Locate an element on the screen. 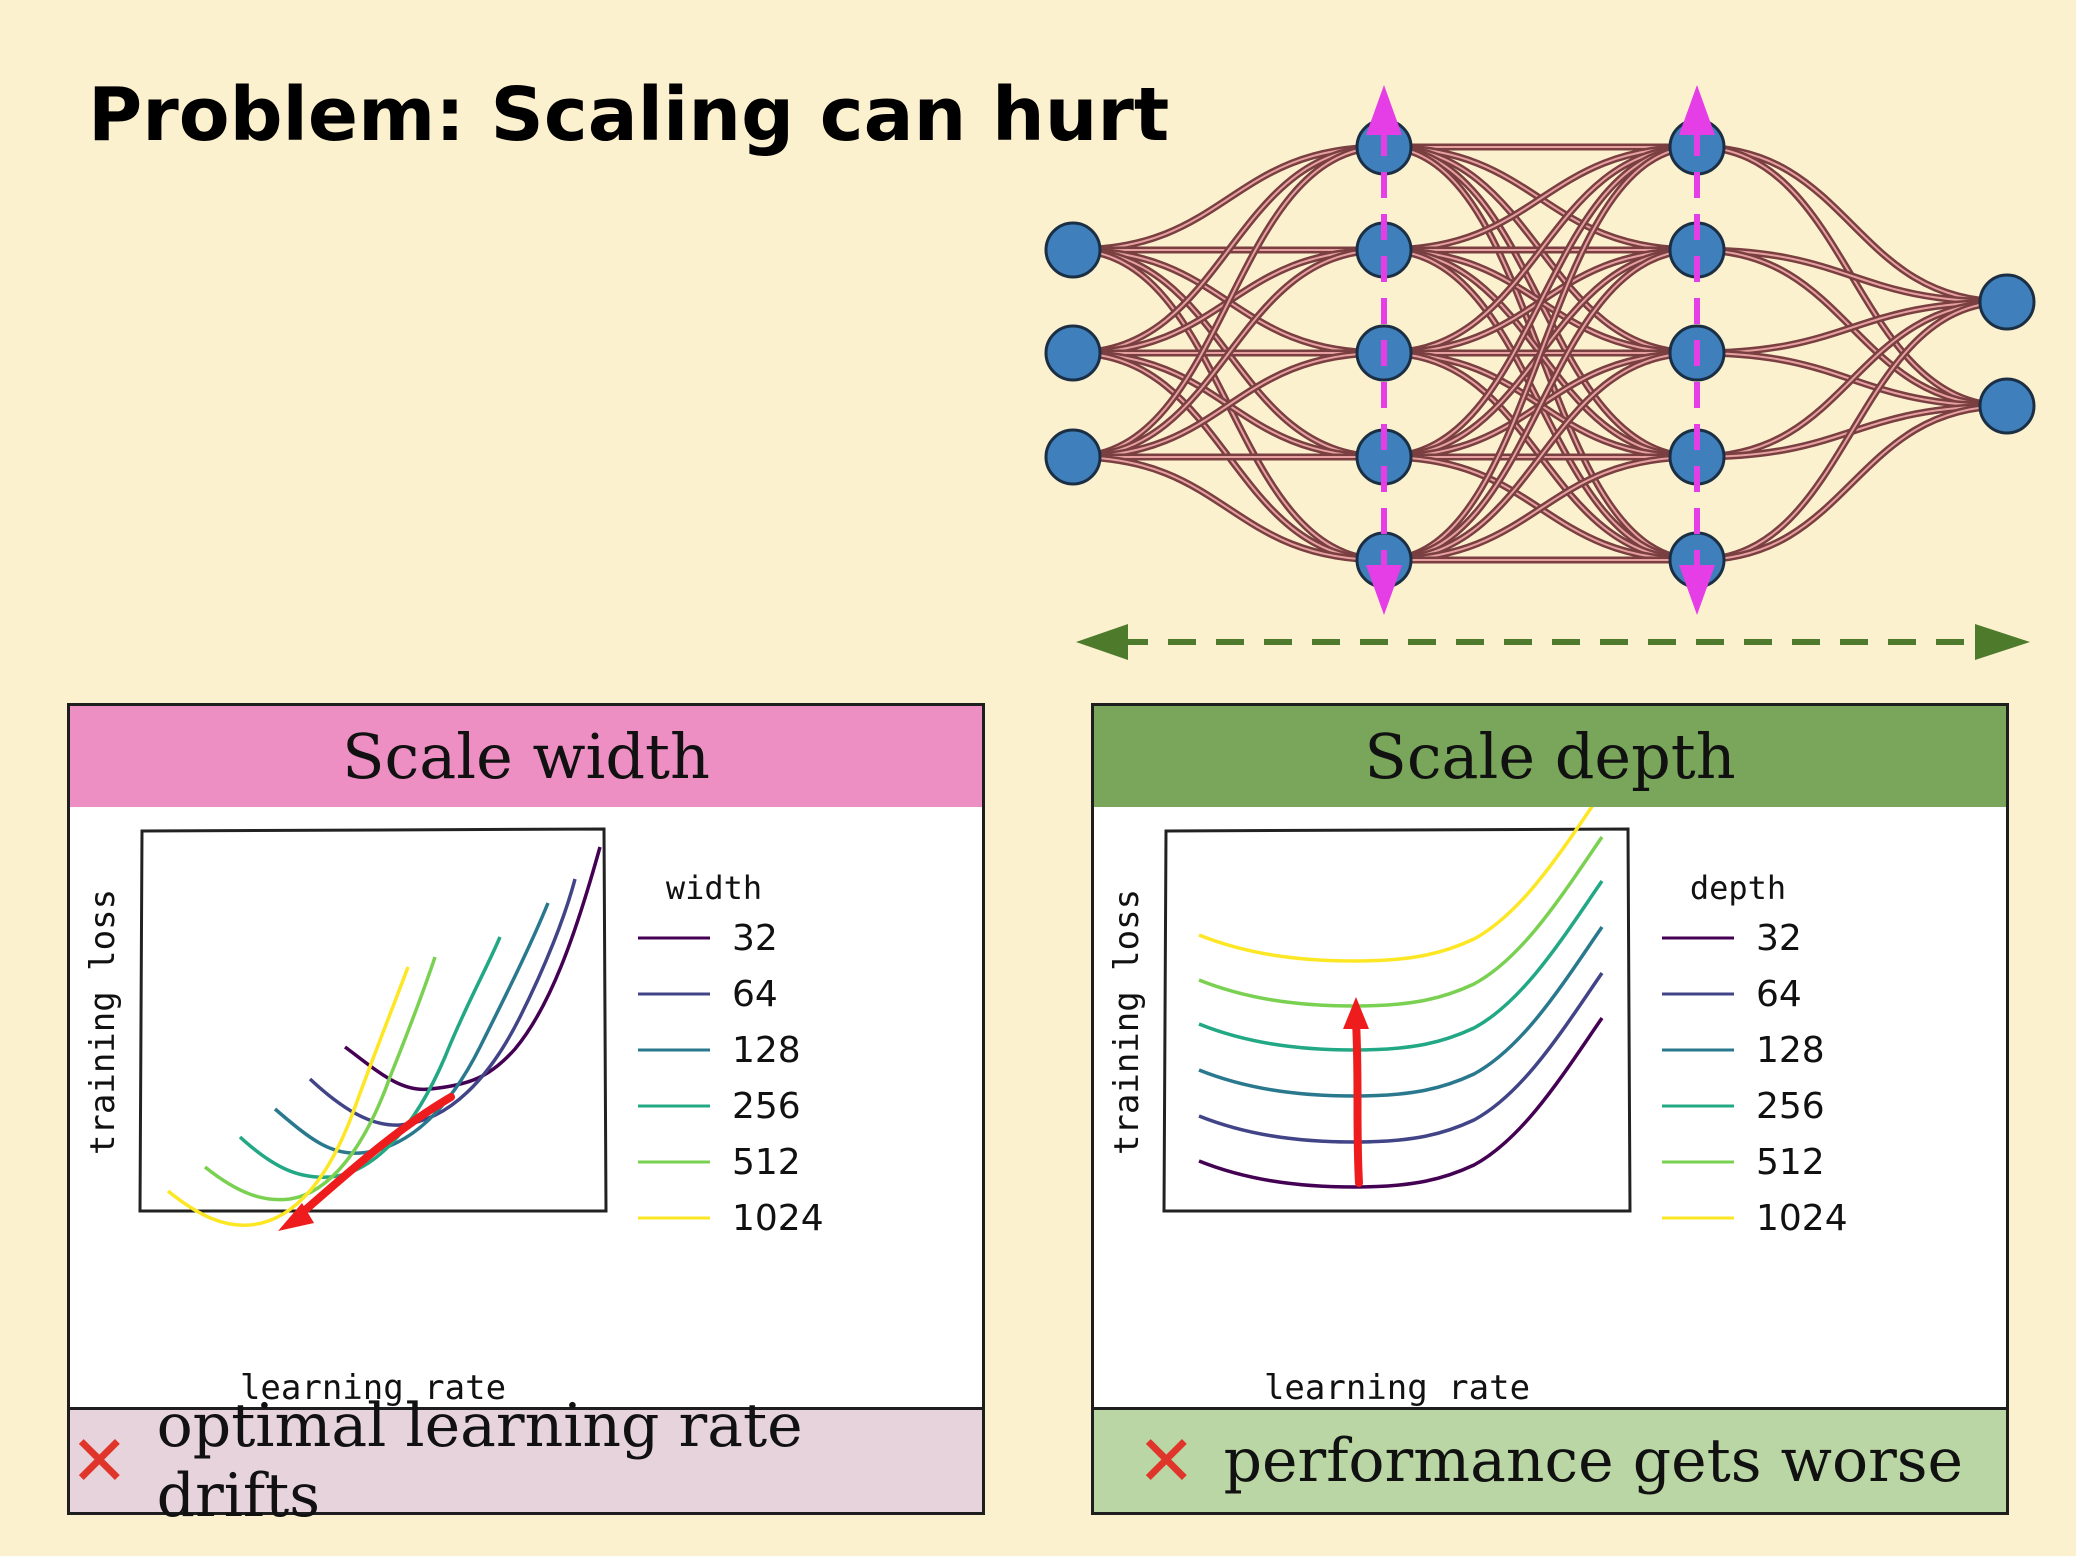 Image resolution: width=2076 pixels, height=1556 pixels. scale-width-footer: ✕ optimal learning rate drifts is located at coordinates (526, 1461).